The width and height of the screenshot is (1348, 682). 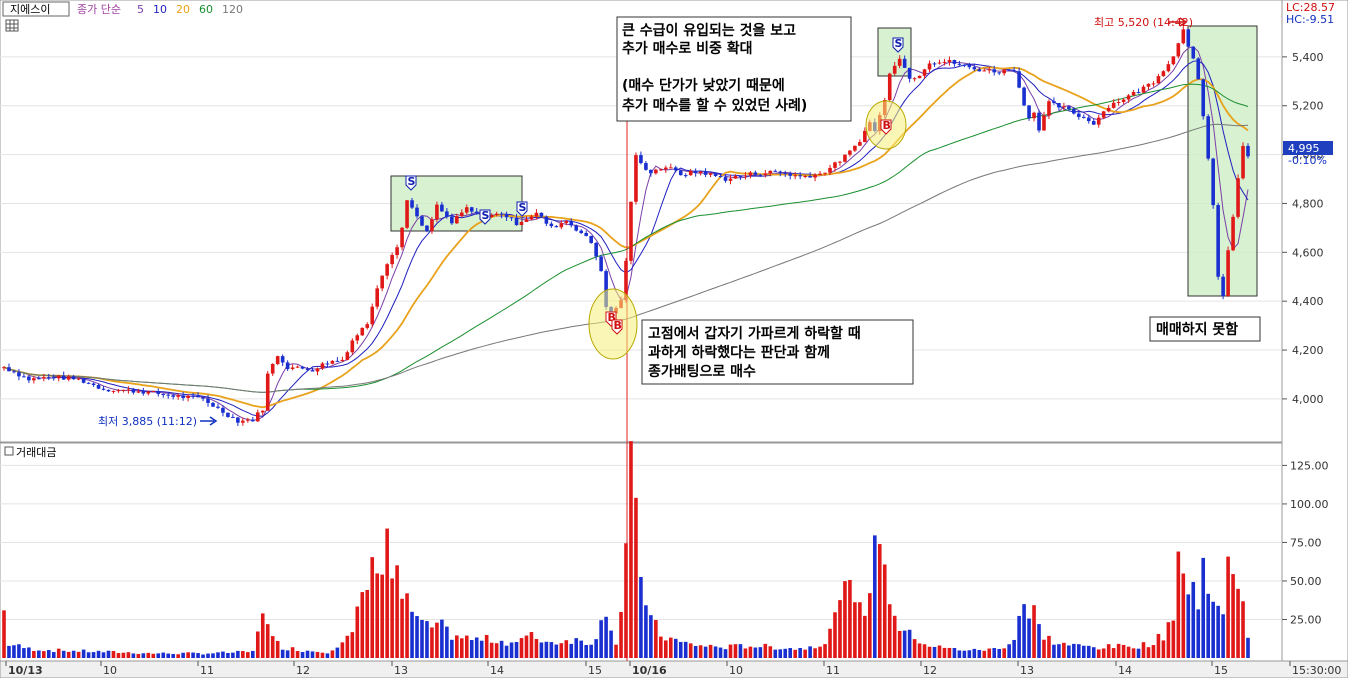 I want to click on volume-panel-icon, so click(x=9, y=451).